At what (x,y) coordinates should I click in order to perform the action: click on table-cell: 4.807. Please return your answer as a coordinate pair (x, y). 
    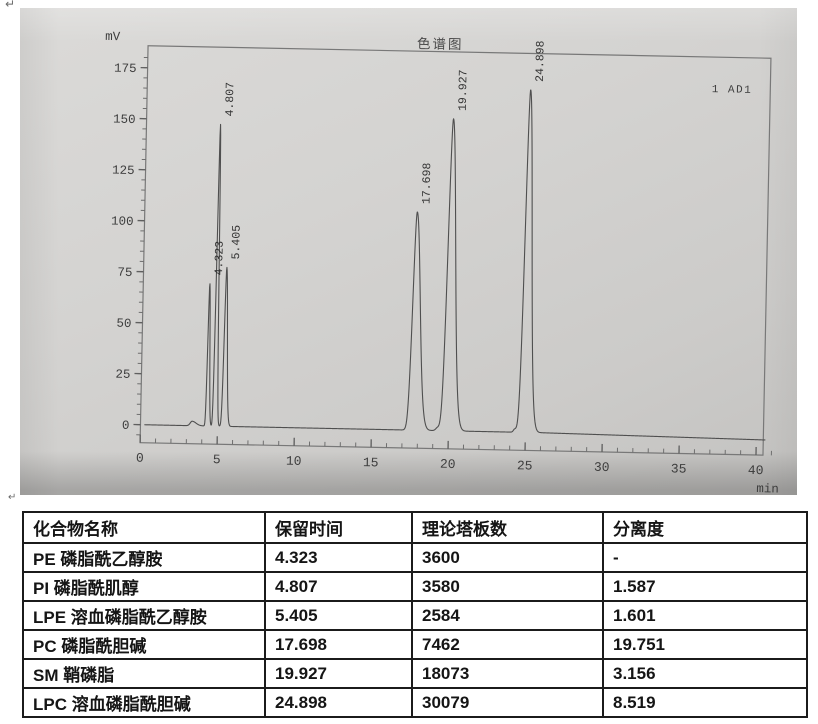
    Looking at the image, I should click on (338, 586).